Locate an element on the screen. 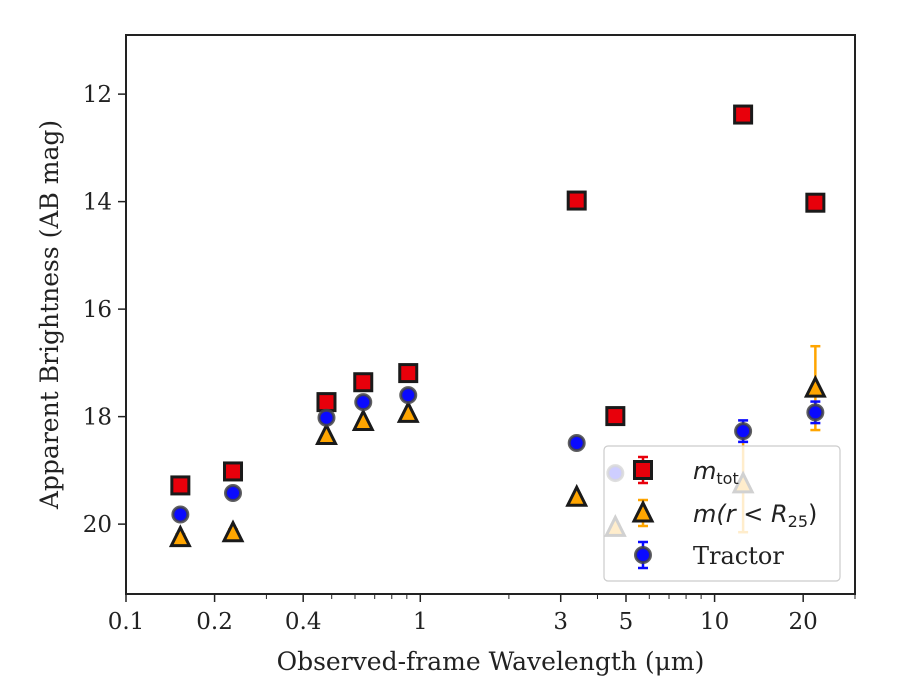  legend-box is located at coordinates (722, 513).